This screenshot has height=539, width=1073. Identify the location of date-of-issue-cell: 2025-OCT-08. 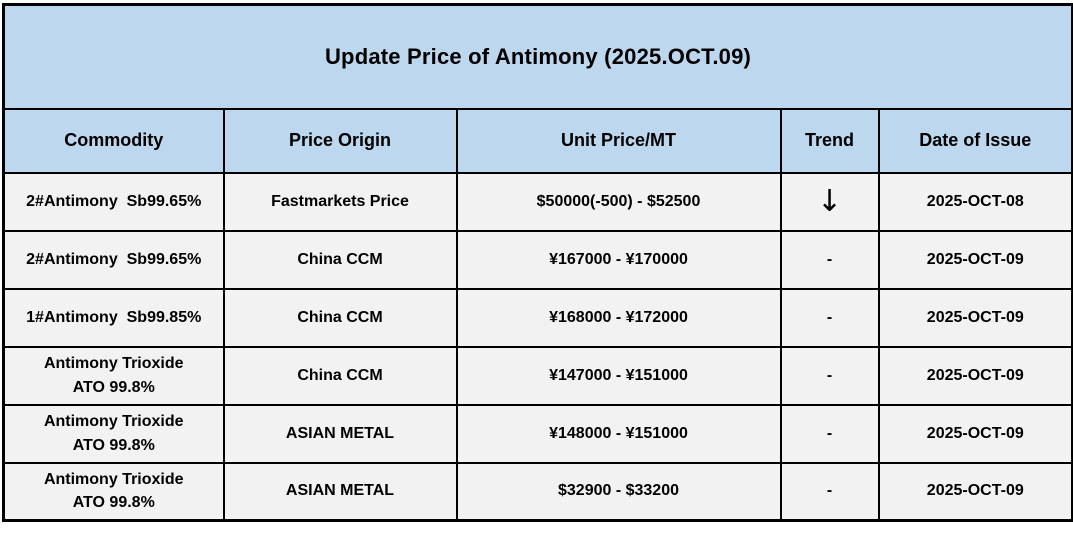
(975, 201).